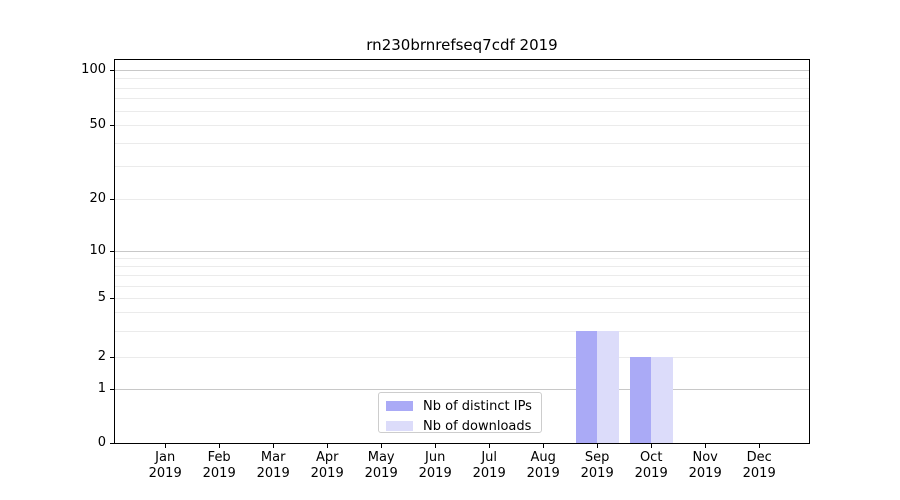 The image size is (900, 500). What do you see at coordinates (705, 465) in the screenshot?
I see `x-tick-label: Nov 2019` at bounding box center [705, 465].